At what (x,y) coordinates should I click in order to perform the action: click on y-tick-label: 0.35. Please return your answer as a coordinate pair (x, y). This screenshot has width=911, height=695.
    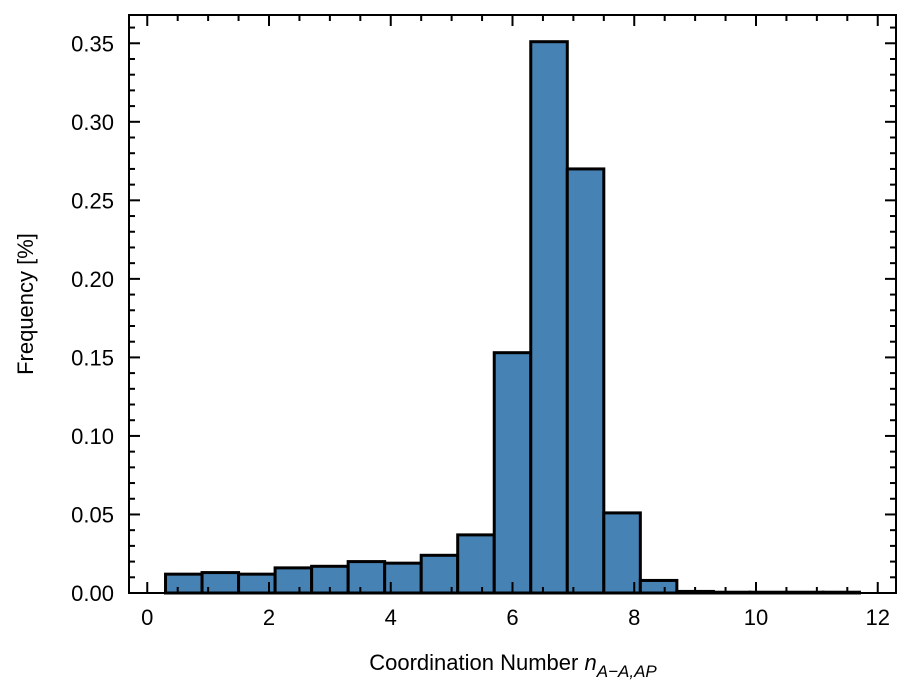
    Looking at the image, I should click on (92, 43).